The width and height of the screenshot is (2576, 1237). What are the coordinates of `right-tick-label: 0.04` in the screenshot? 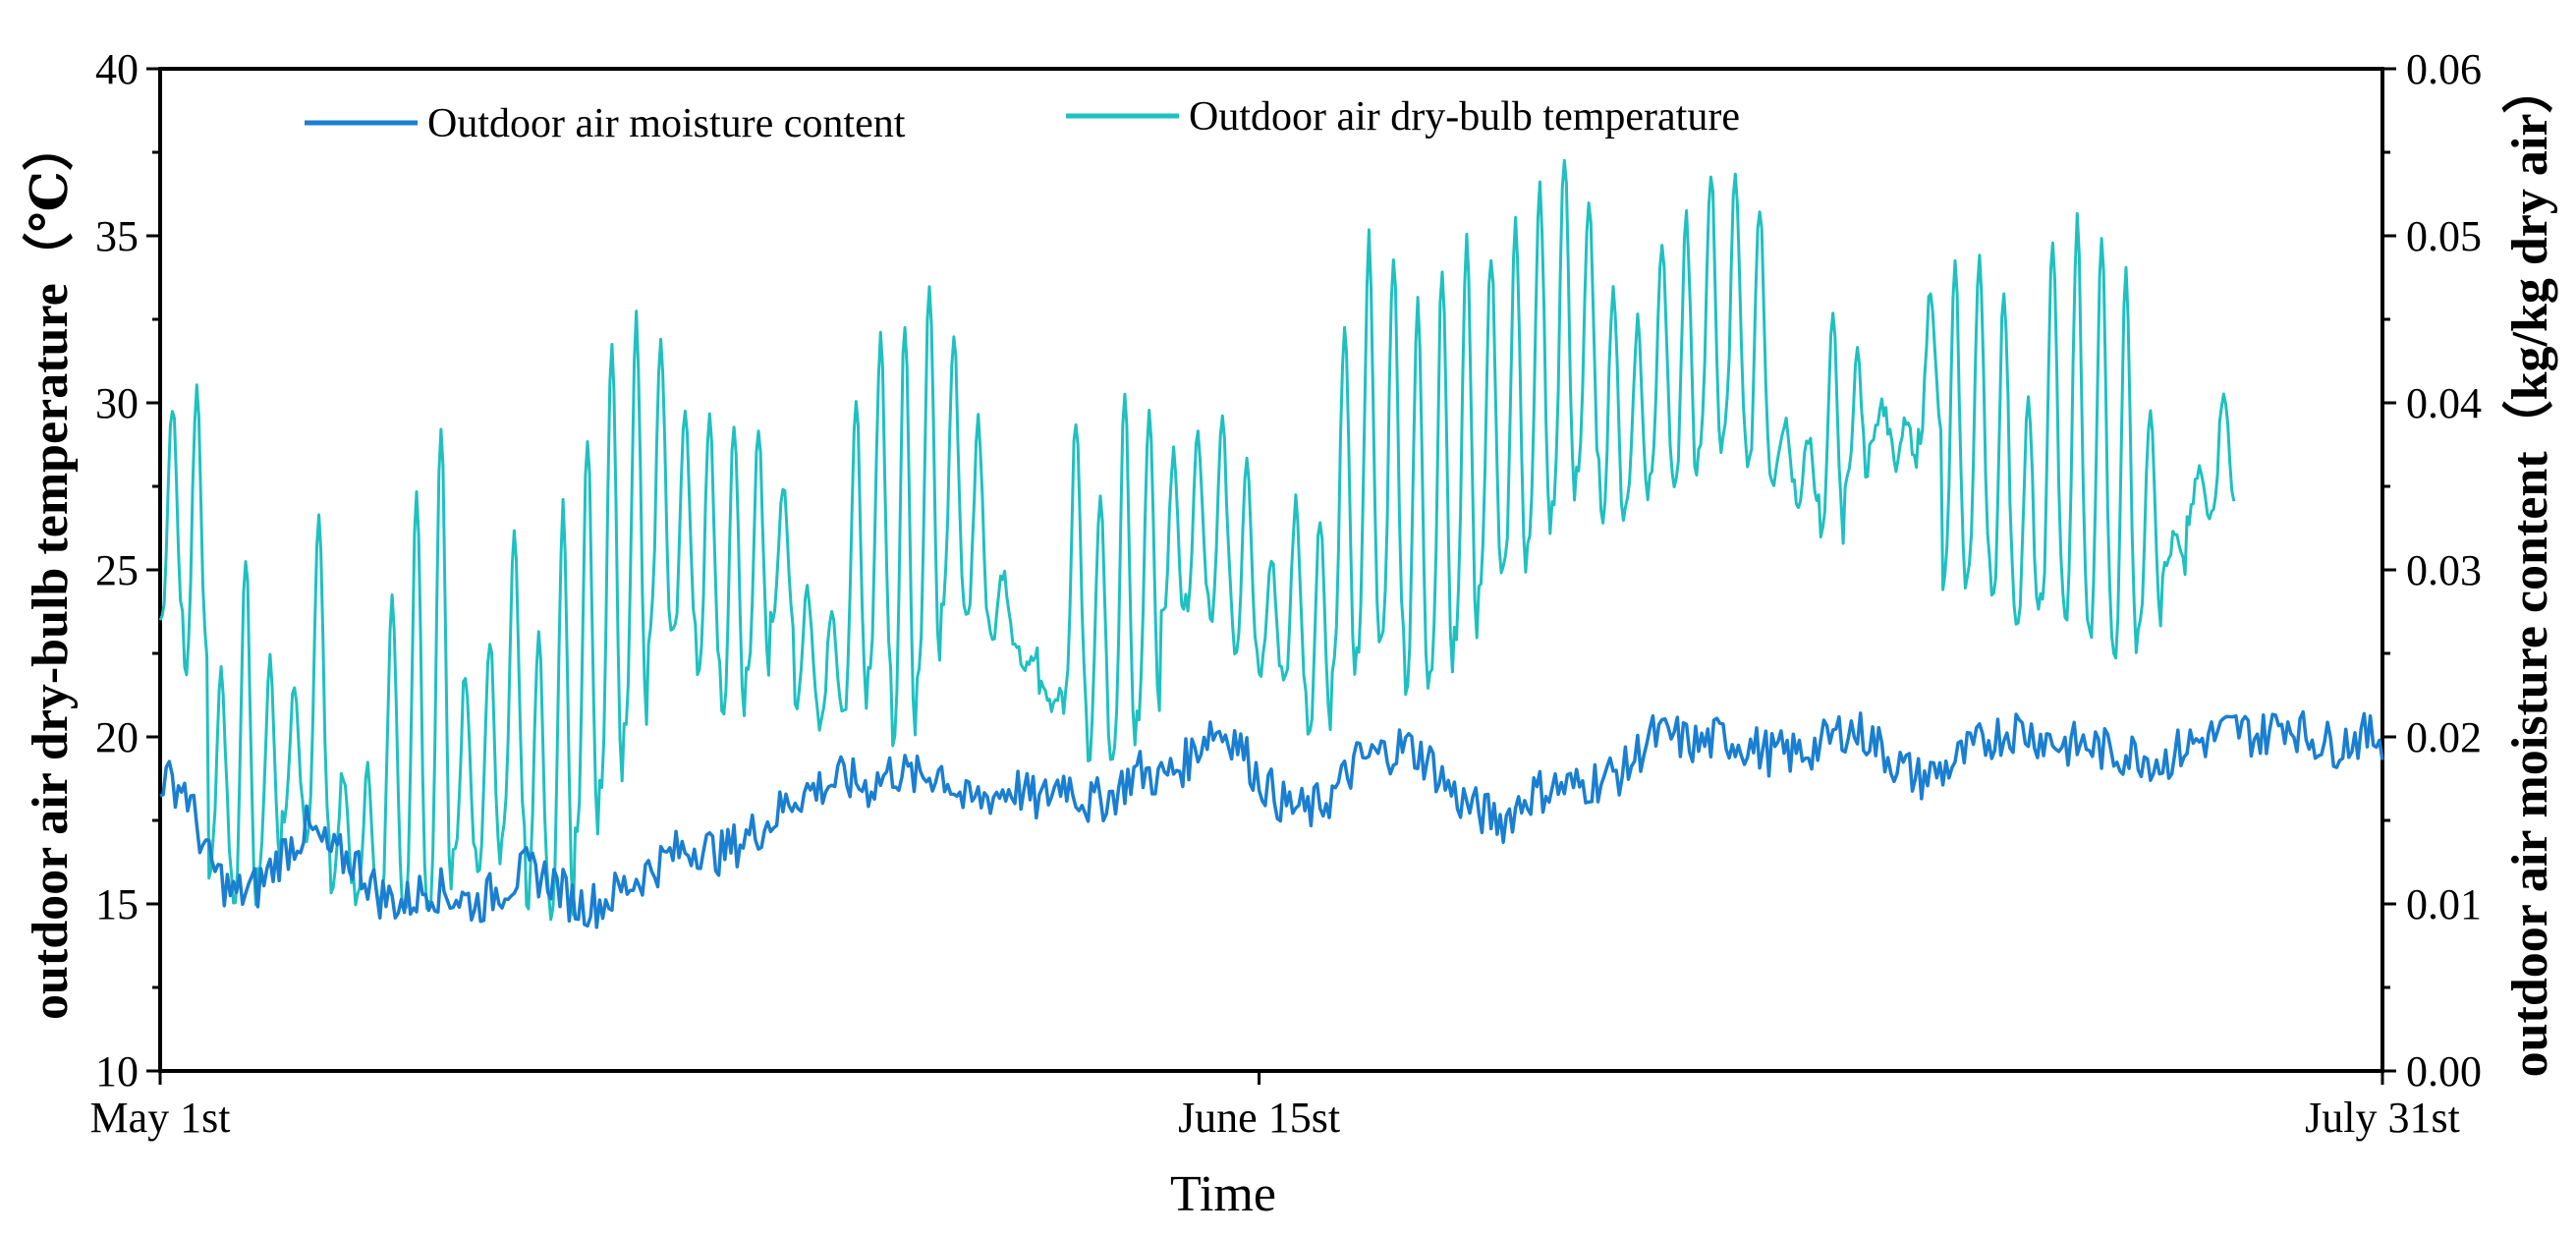 It's located at (2444, 403).